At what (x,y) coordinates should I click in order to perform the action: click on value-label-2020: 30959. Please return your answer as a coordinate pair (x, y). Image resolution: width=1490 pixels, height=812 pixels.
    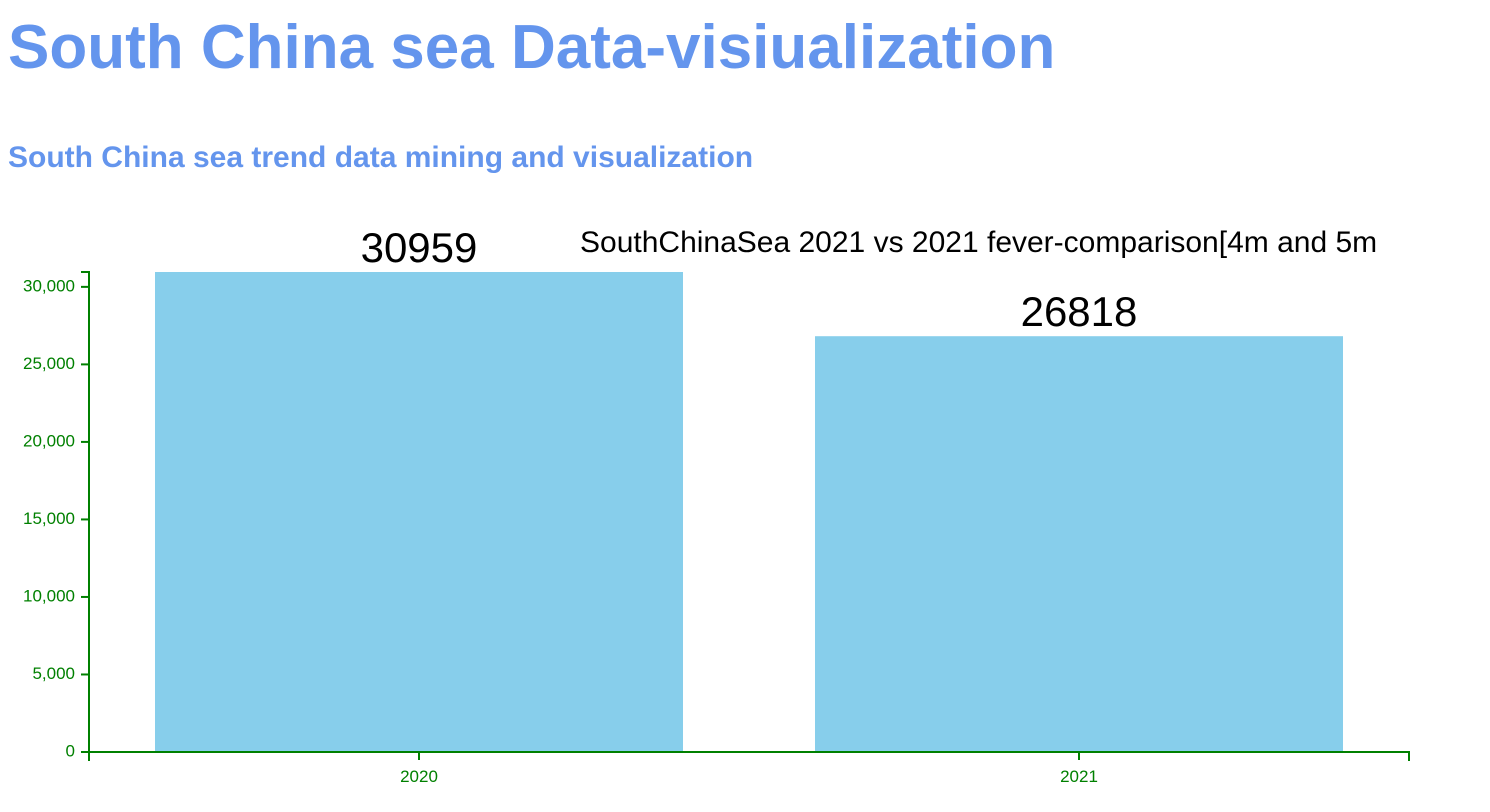
    Looking at the image, I should click on (419, 247).